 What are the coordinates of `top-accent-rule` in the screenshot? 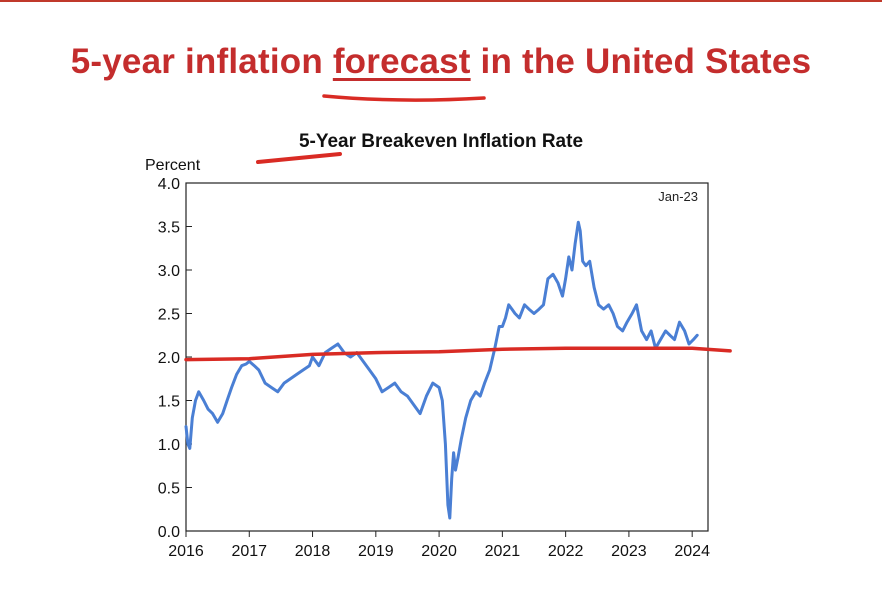 It's located at (441, 1).